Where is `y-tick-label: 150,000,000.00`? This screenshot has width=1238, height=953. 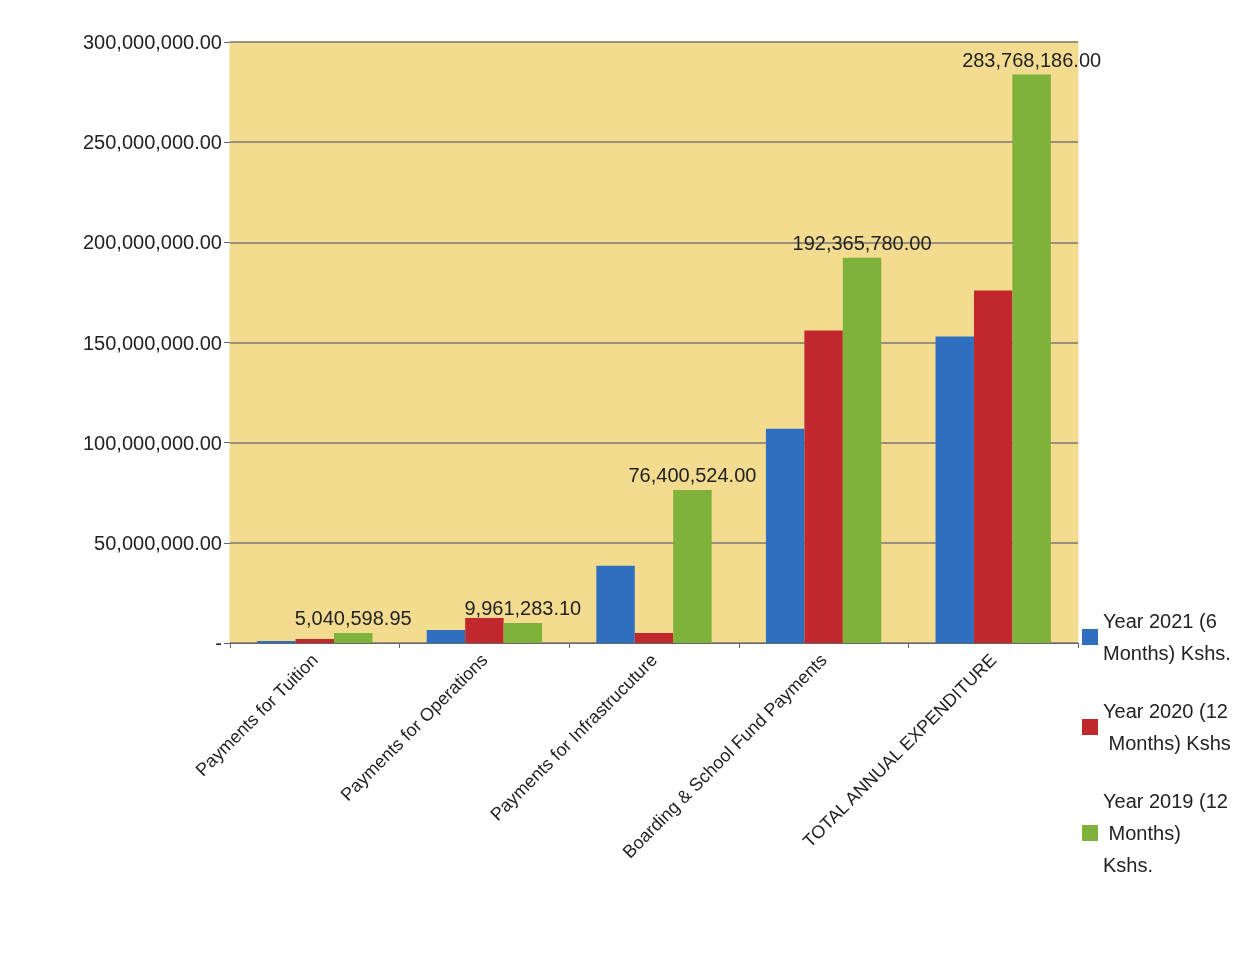 y-tick-label: 150,000,000.00 is located at coordinates (152, 342).